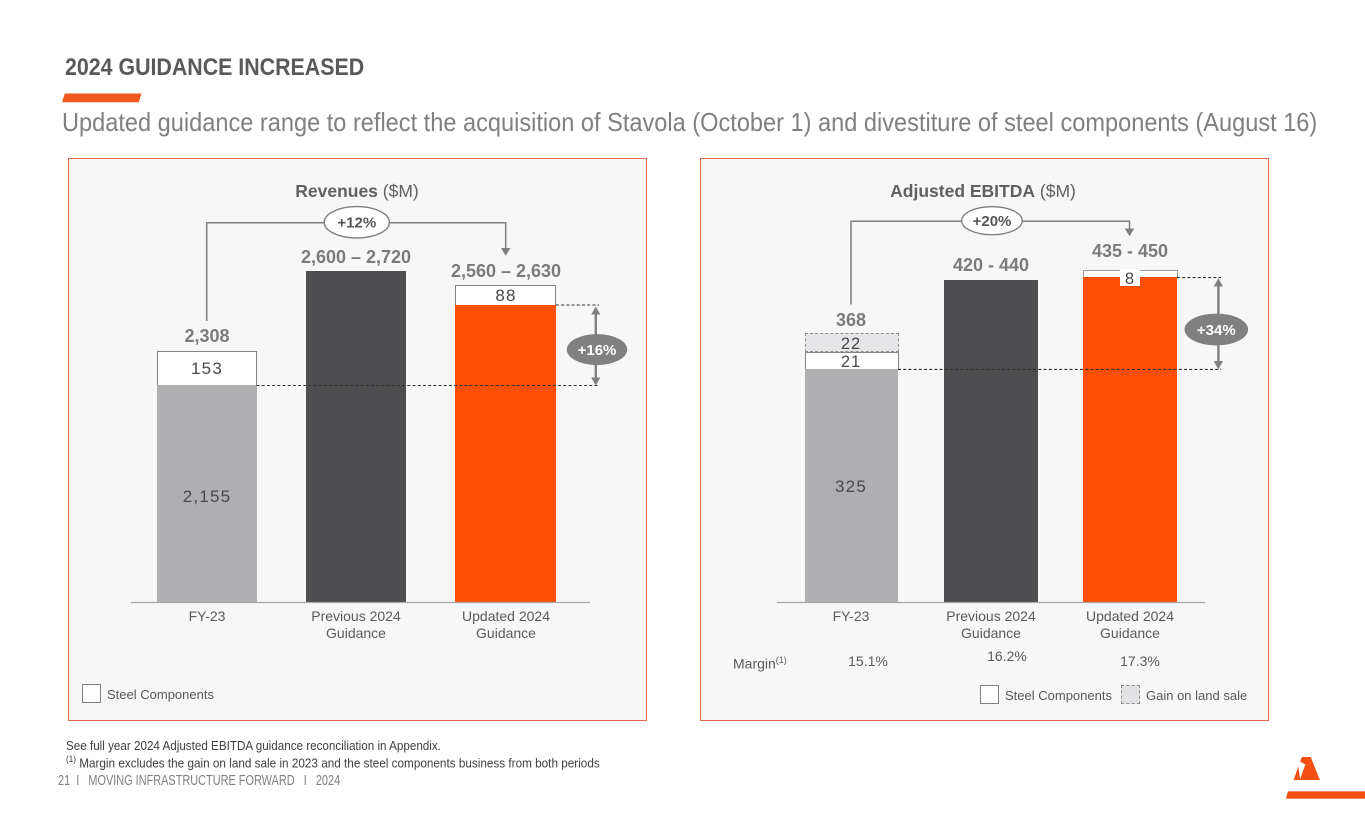 Image resolution: width=1365 pixels, height=829 pixels. What do you see at coordinates (992, 221) in the screenshot?
I see `svg-text: +20%` at bounding box center [992, 221].